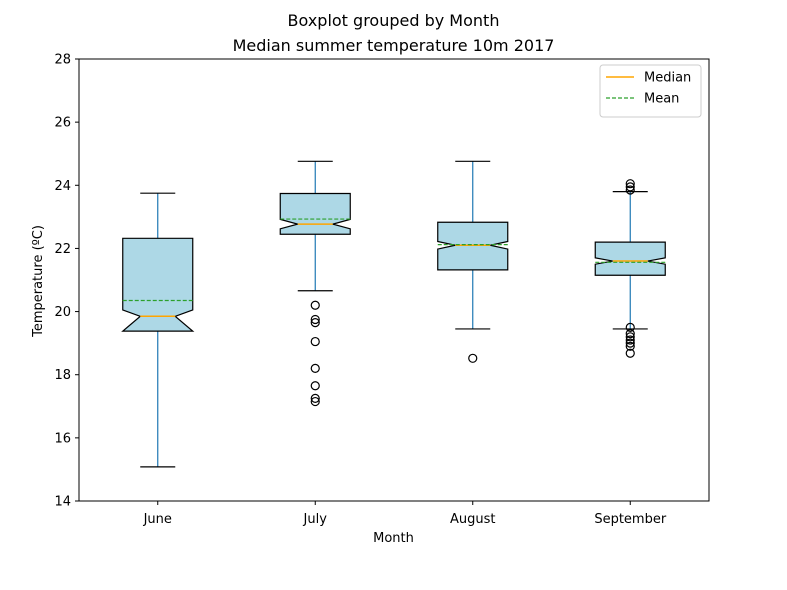 The height and width of the screenshot is (590, 787). What do you see at coordinates (62, 375) in the screenshot?
I see `y-tick-label: 18` at bounding box center [62, 375].